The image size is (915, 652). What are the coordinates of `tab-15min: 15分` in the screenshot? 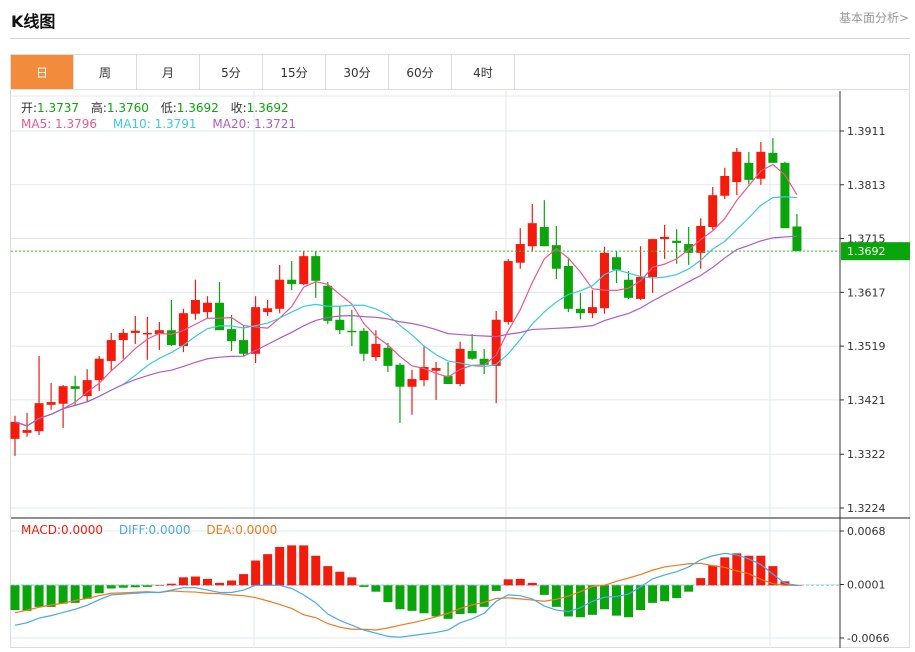 It's located at (294, 72).